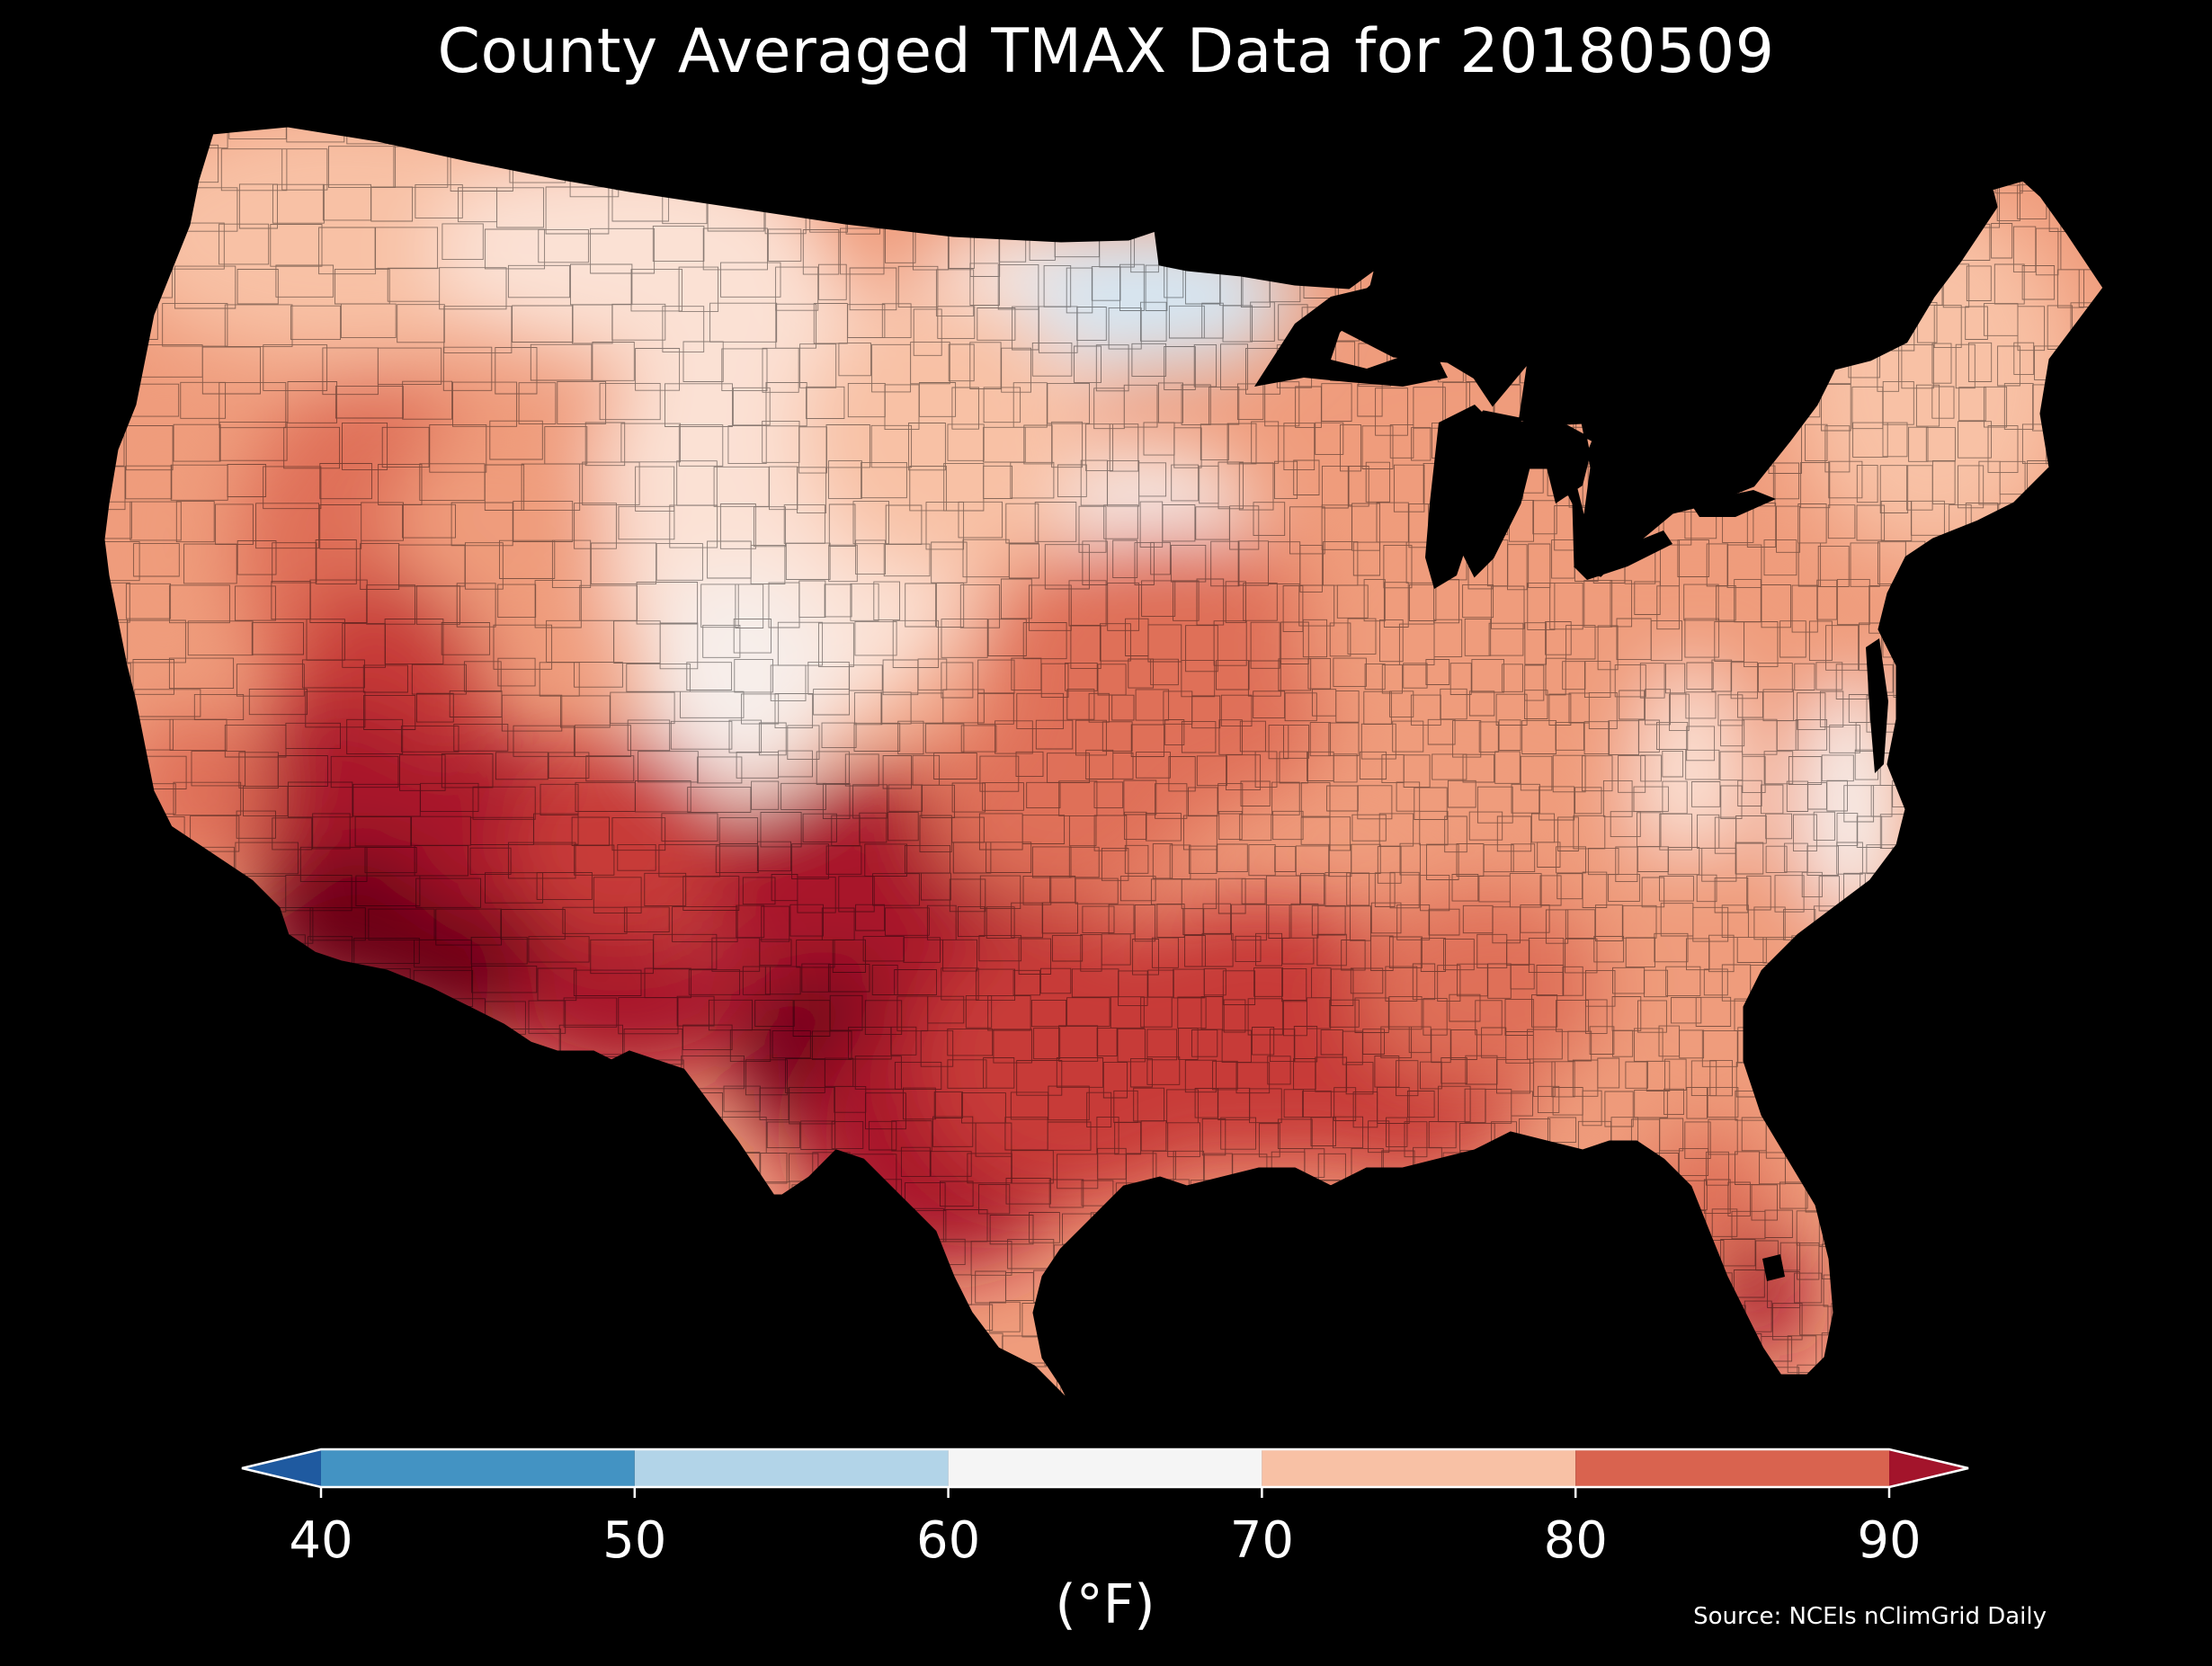 The image size is (2212, 1666). I want to click on lake-superior, so click(1351, 336).